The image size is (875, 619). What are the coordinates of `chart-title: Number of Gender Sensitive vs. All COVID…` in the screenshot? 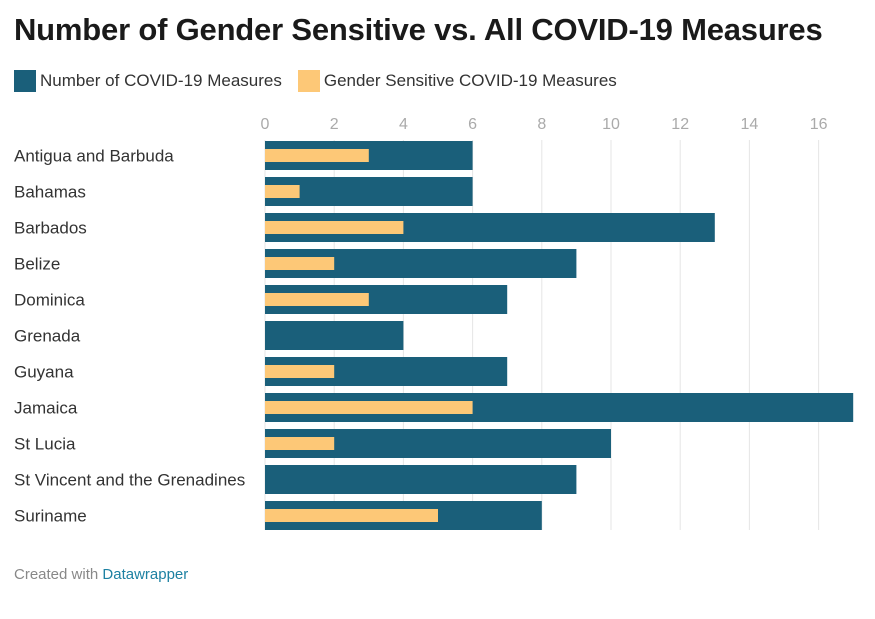 It's located at (418, 29).